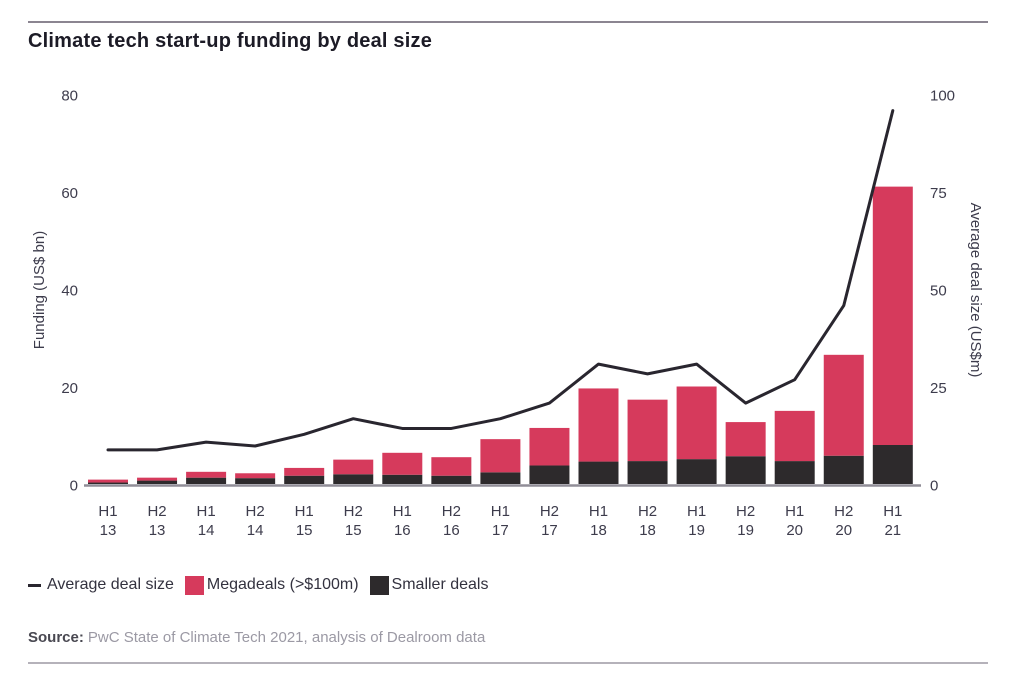 The width and height of the screenshot is (1011, 681). Describe the element at coordinates (39, 290) in the screenshot. I see `left-axis-title: Funding (US$ bn)` at that location.